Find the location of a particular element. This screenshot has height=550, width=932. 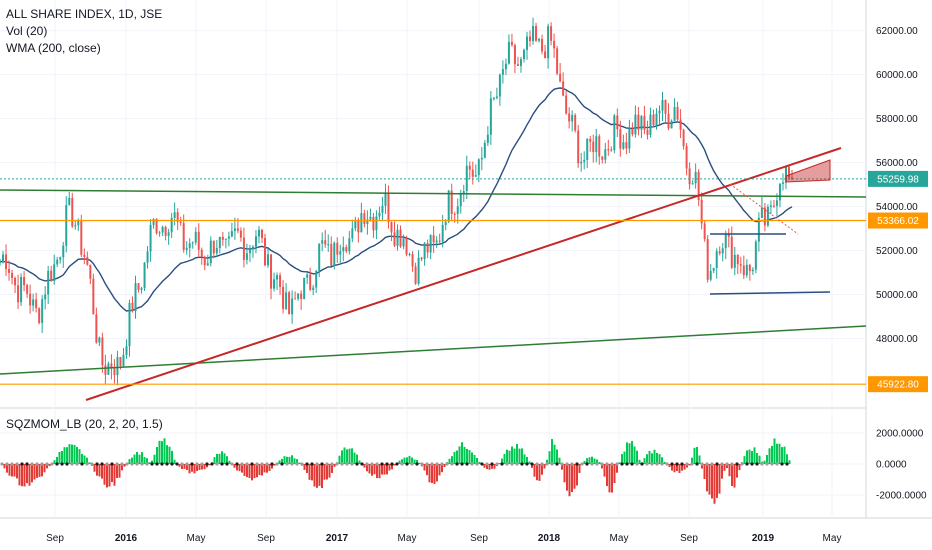

x-tick-label: May is located at coordinates (832, 538).